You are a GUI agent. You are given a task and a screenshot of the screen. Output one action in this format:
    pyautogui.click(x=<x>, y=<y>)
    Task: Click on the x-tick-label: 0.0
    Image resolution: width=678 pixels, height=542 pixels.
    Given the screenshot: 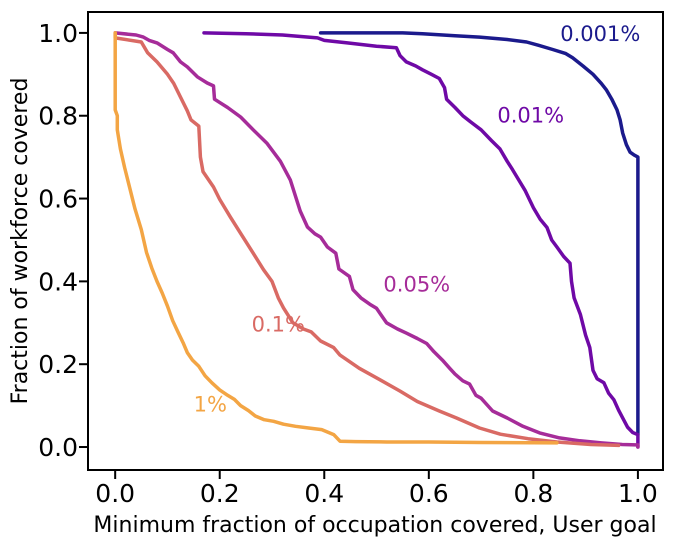 What is the action you would take?
    pyautogui.click(x=115, y=493)
    